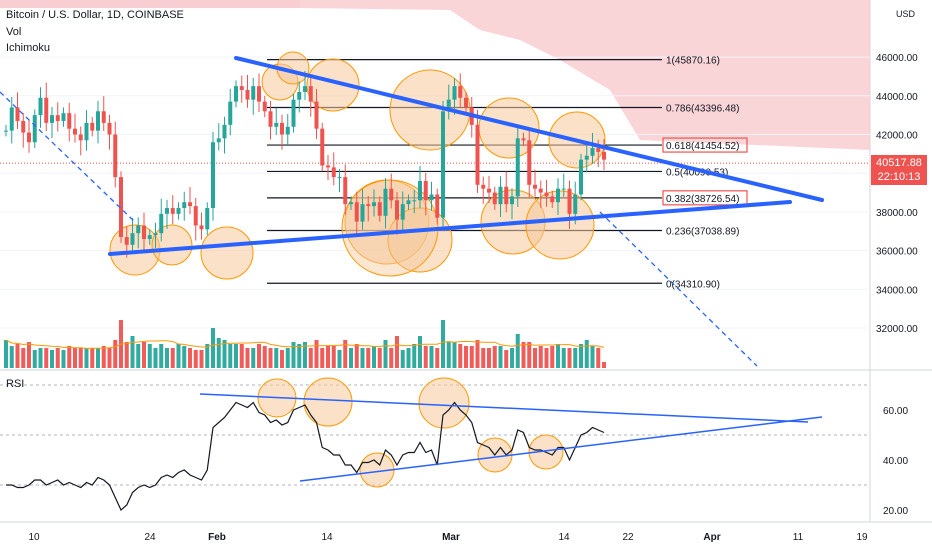 The image size is (932, 550). What do you see at coordinates (702, 199) in the screenshot?
I see `fib-label: 0.382(38726.54)` at bounding box center [702, 199].